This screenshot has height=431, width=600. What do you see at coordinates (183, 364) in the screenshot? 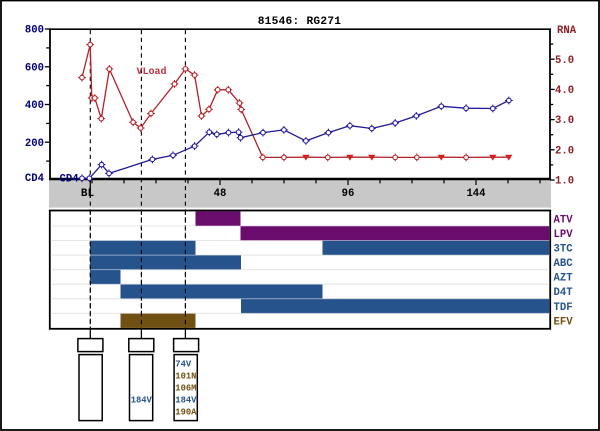
I see `svg-text: 74V` at bounding box center [183, 364].